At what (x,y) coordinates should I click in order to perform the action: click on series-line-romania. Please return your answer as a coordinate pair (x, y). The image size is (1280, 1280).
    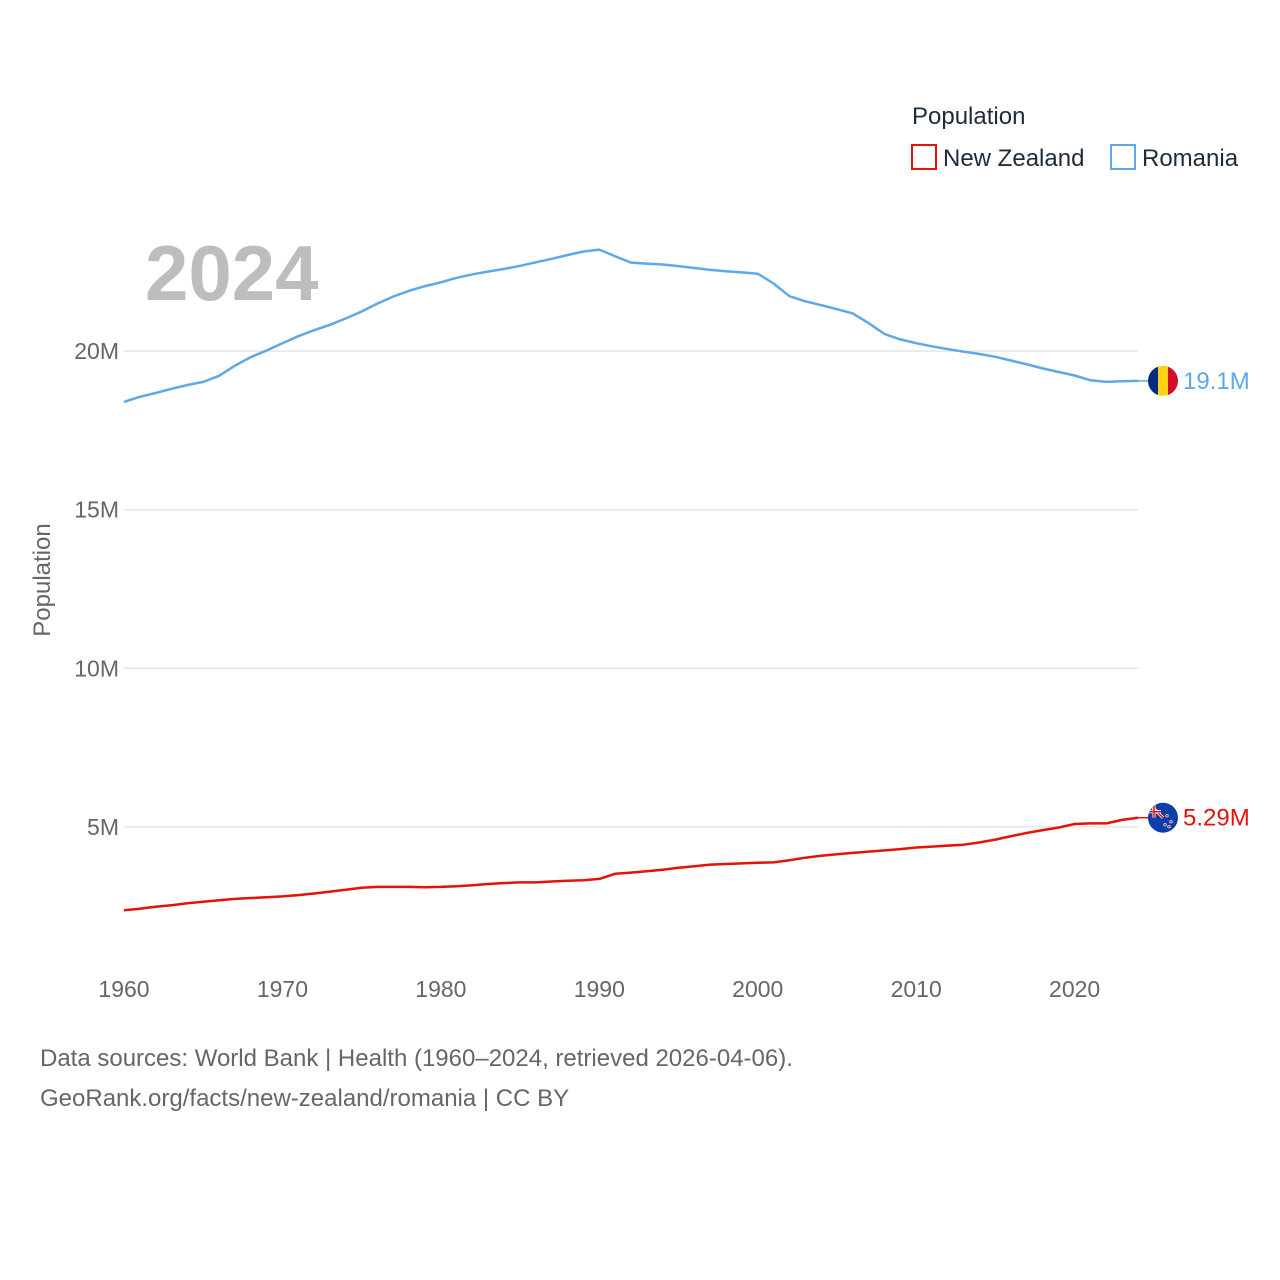
    Looking at the image, I should click on (631, 326).